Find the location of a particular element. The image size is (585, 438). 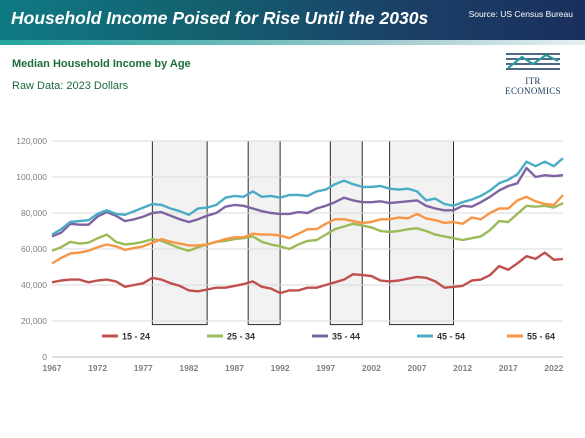

y-tick-label: 20,000 is located at coordinates (34, 321).